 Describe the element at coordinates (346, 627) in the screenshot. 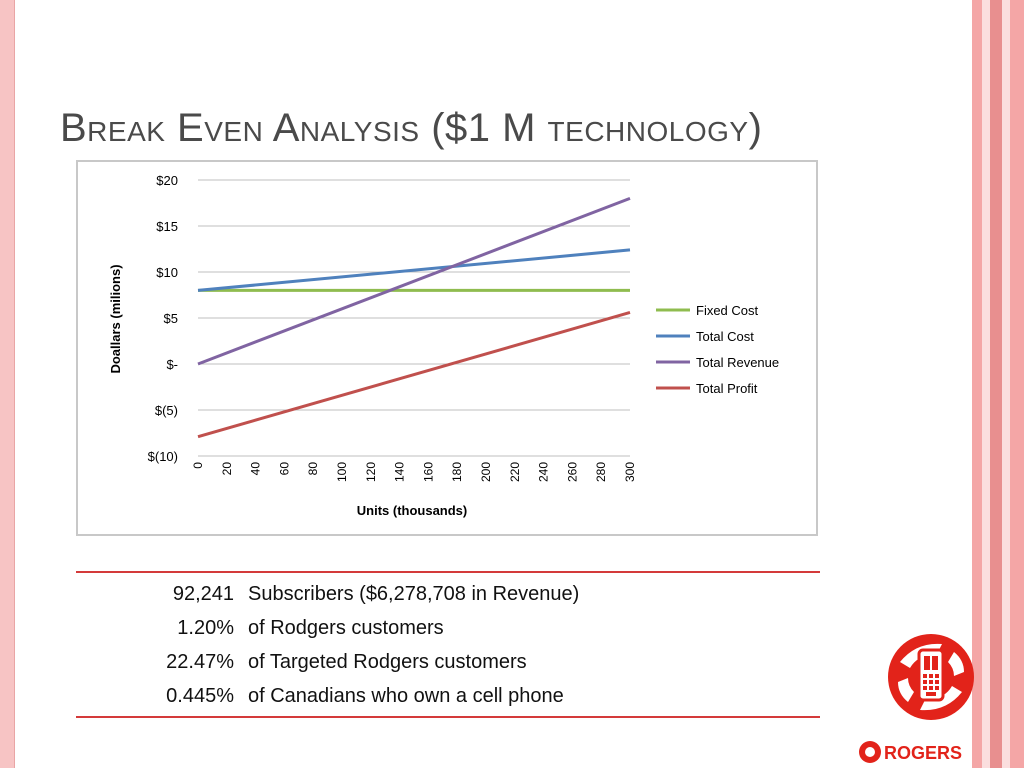

I see `stat-description: of Rodgers customers` at that location.